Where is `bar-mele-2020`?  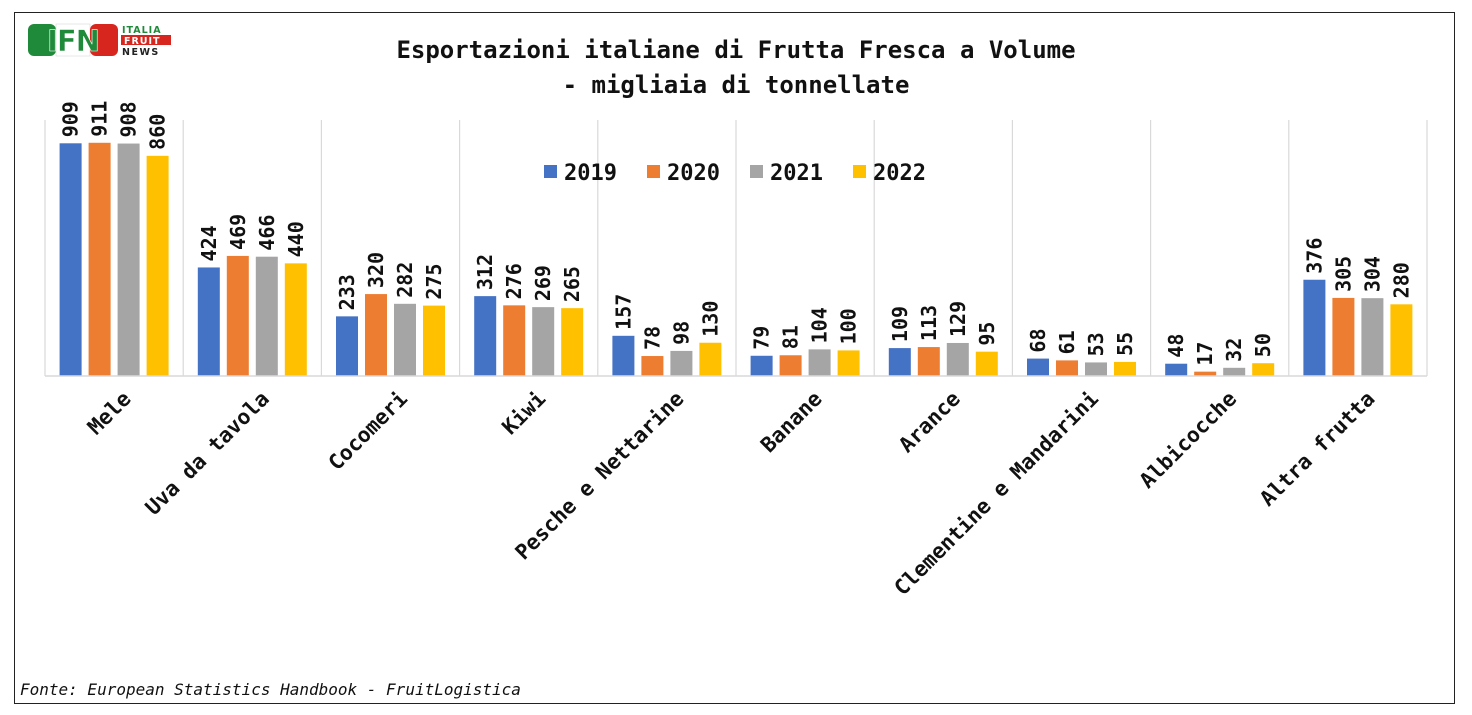 bar-mele-2020 is located at coordinates (99, 259).